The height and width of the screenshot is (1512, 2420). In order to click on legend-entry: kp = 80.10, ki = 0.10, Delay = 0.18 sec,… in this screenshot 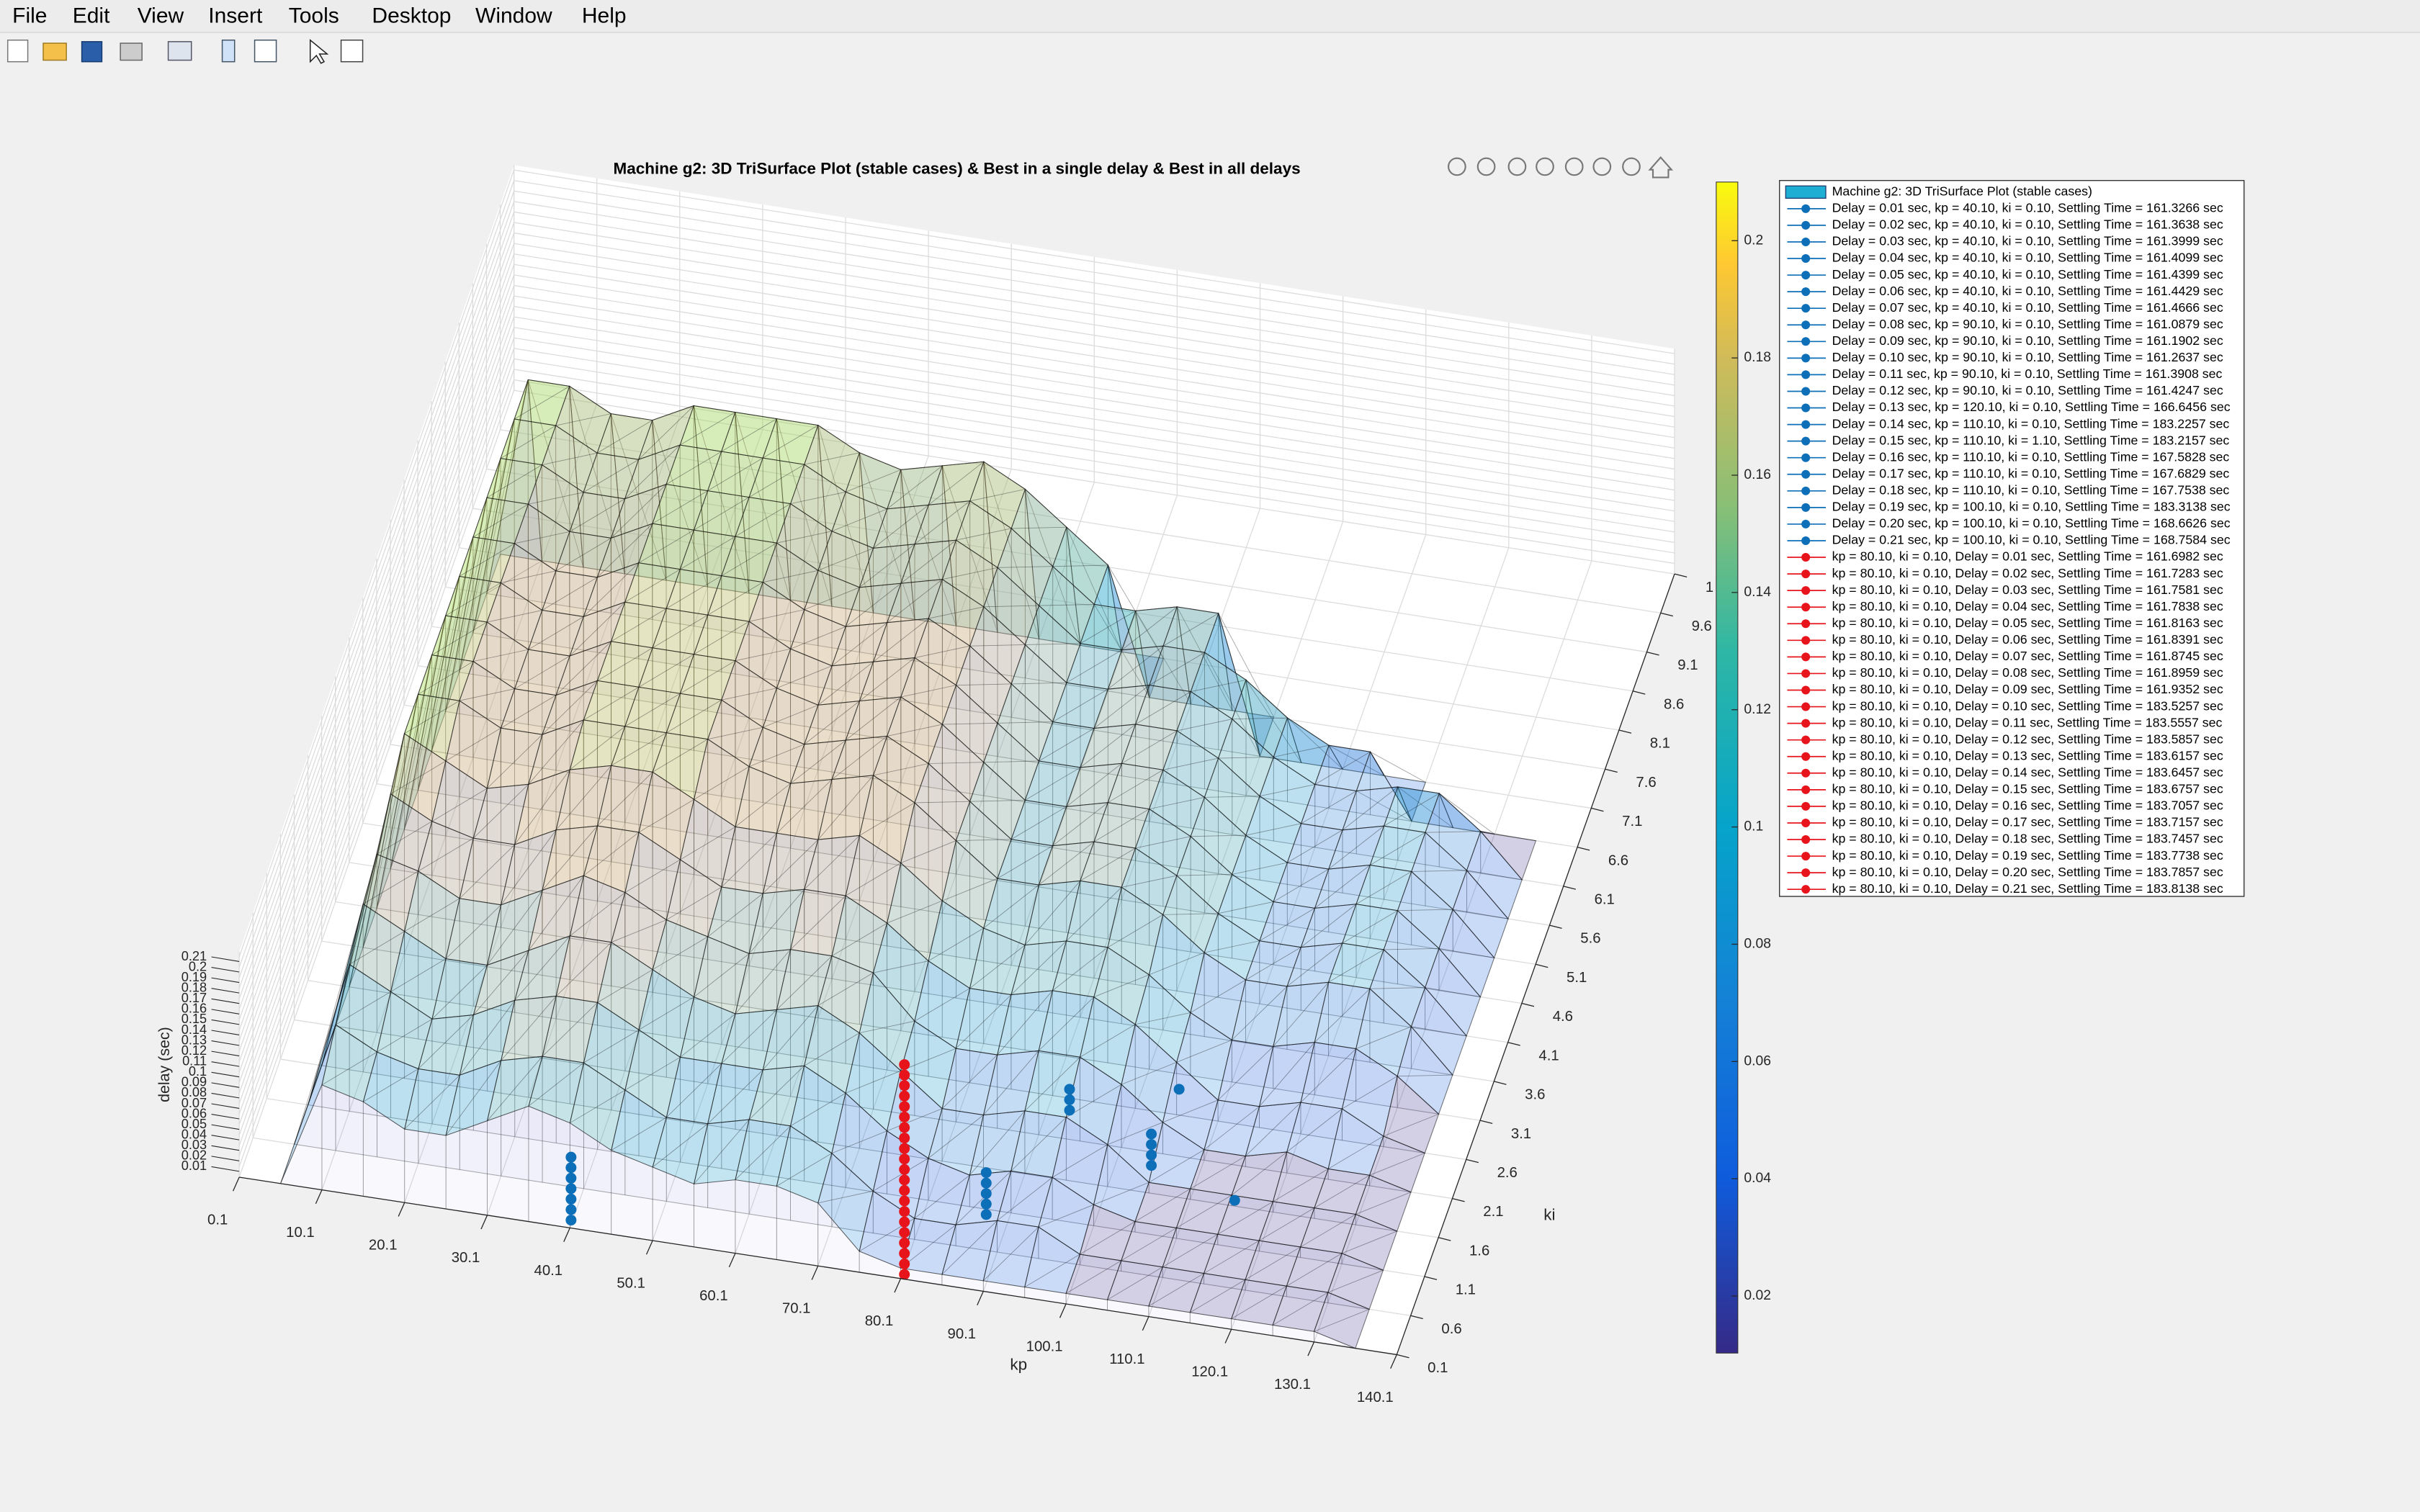, I will do `click(2027, 839)`.